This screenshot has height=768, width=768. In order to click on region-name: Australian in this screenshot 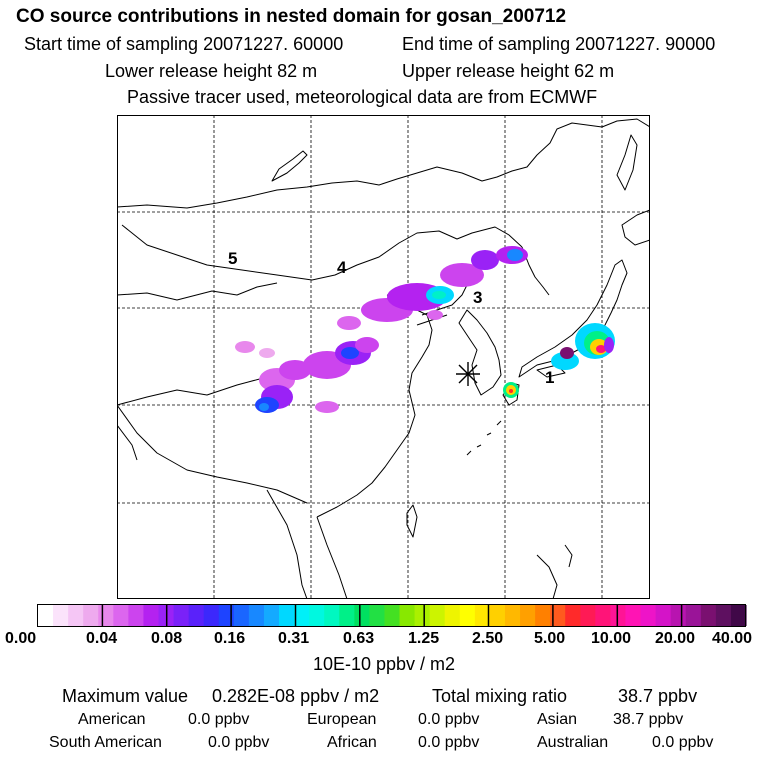, I will do `click(573, 742)`.